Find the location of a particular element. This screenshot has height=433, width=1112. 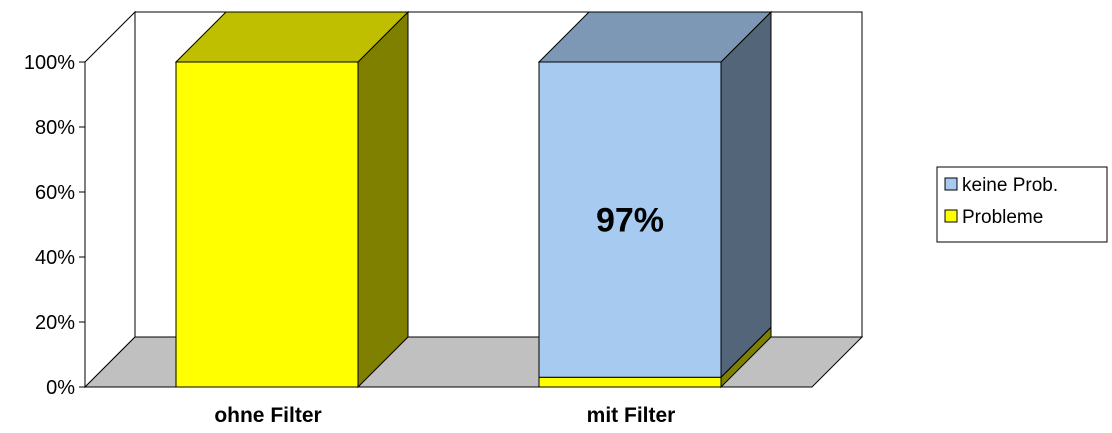

legend-label: Probleme is located at coordinates (1002, 217).